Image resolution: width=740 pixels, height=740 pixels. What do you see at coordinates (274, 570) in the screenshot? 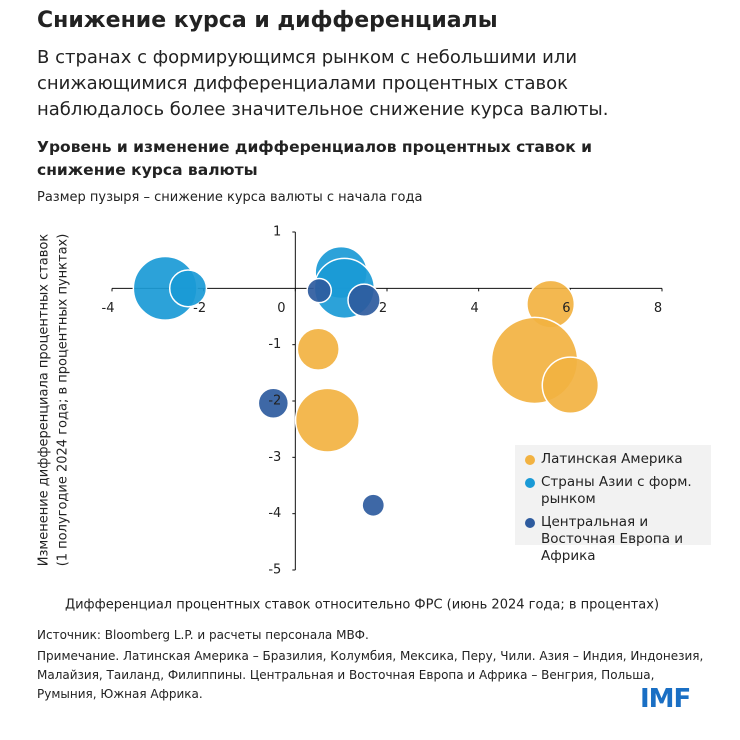
I see `y-tick-label: -5` at bounding box center [274, 570].